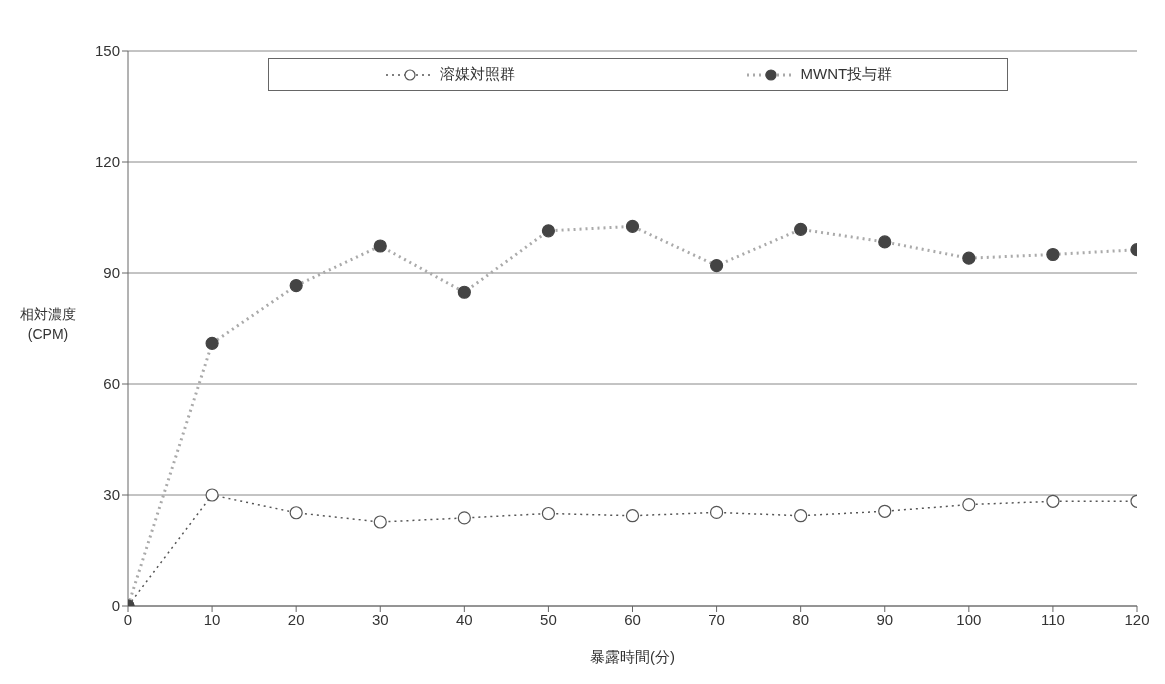 The width and height of the screenshot is (1165, 684). Describe the element at coordinates (128, 619) in the screenshot. I see `x-tick-label: 0` at that location.